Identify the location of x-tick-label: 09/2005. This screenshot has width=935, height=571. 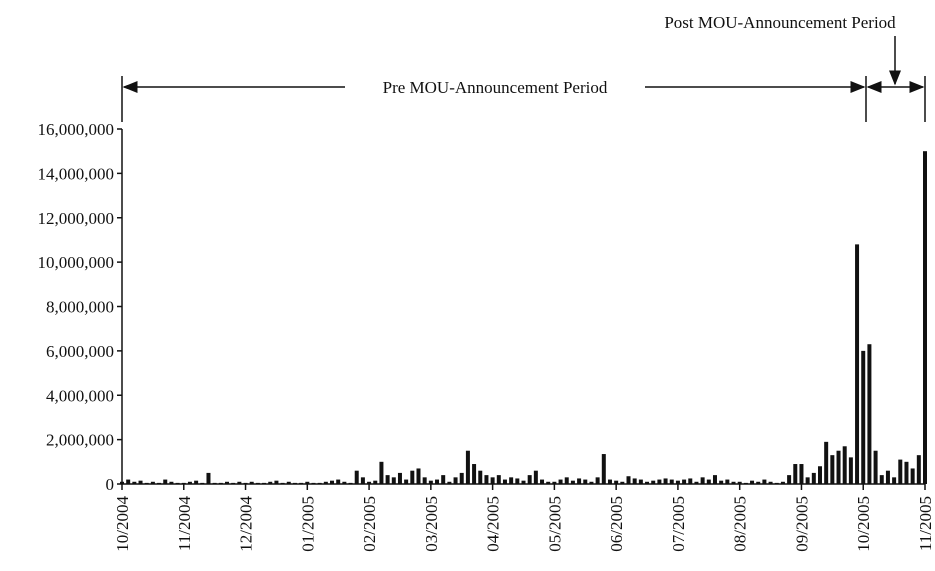
(801, 524).